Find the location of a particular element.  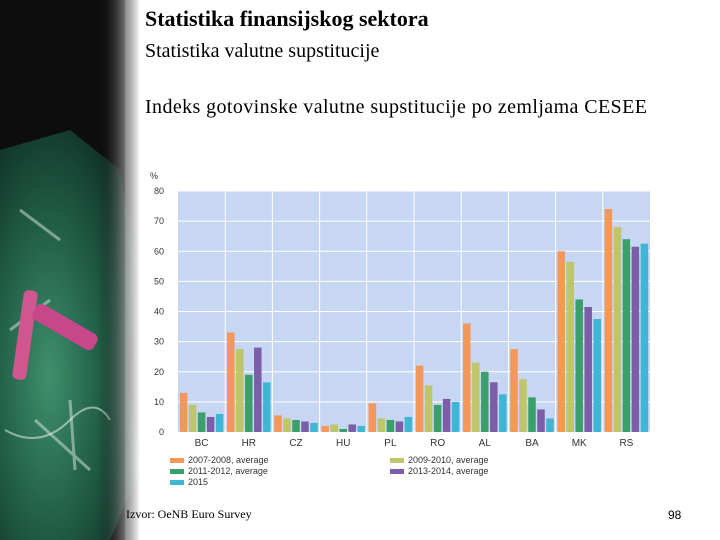

y-tick-label: 30 is located at coordinates (159, 342).